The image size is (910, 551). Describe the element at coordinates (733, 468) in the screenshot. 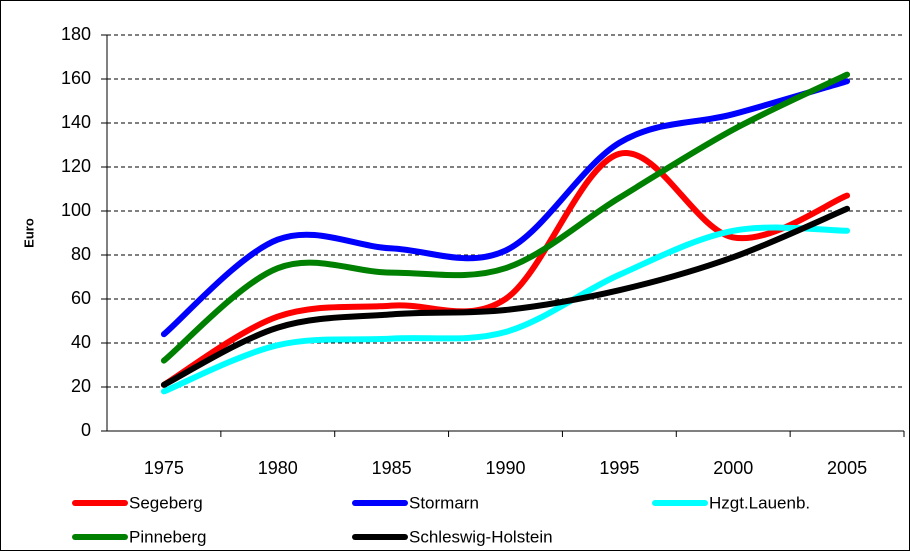

I see `x-tick-label: 2000` at that location.